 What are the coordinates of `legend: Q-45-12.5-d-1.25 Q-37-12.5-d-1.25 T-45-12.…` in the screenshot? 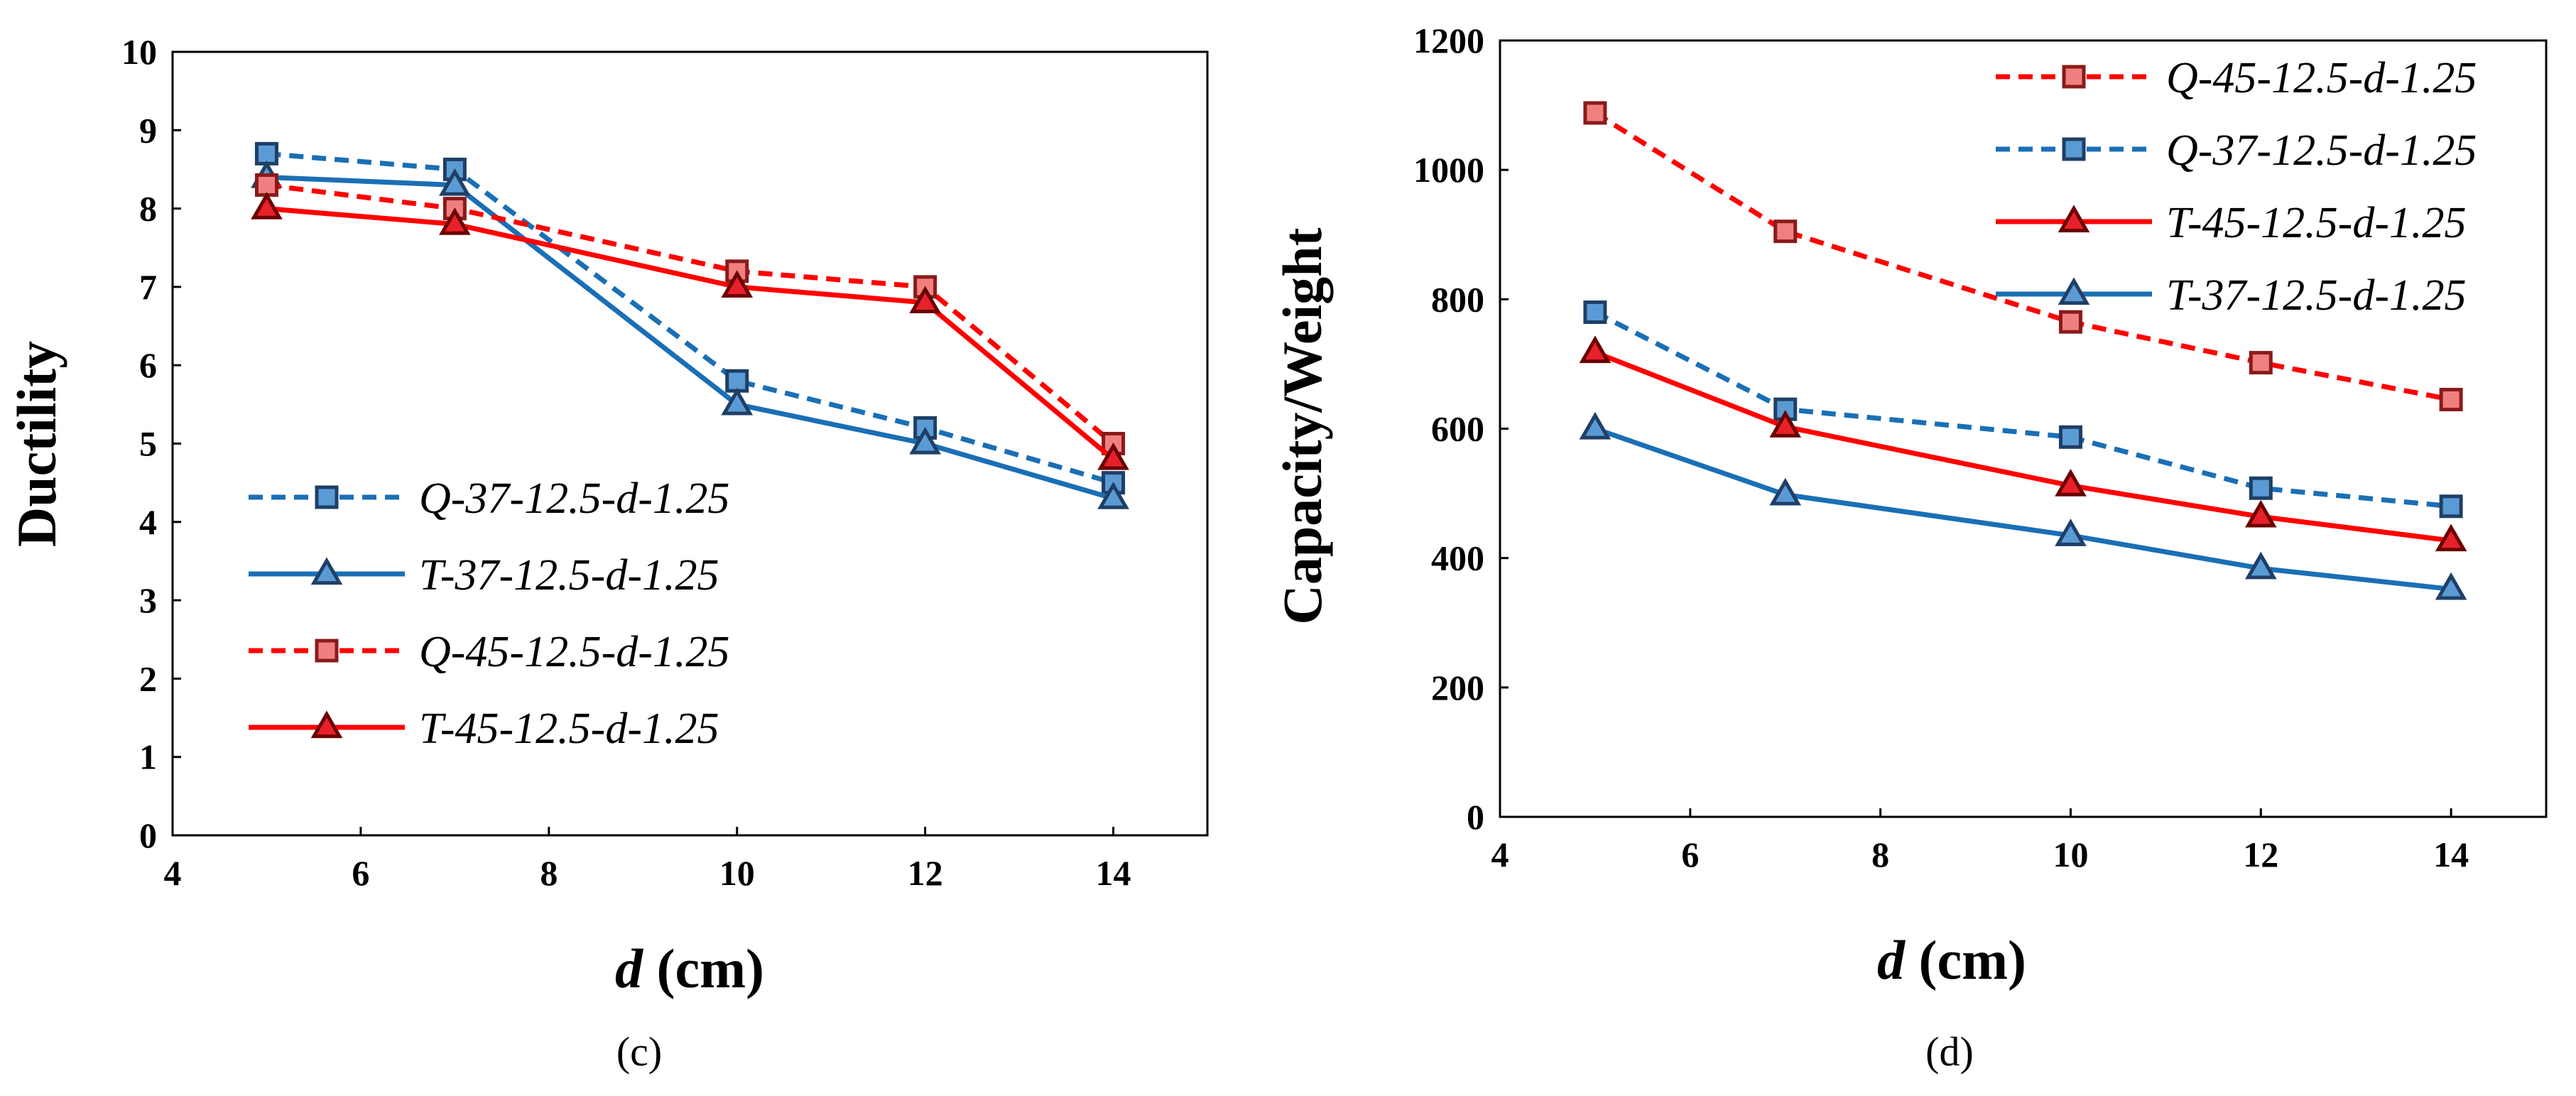 It's located at (2236, 187).